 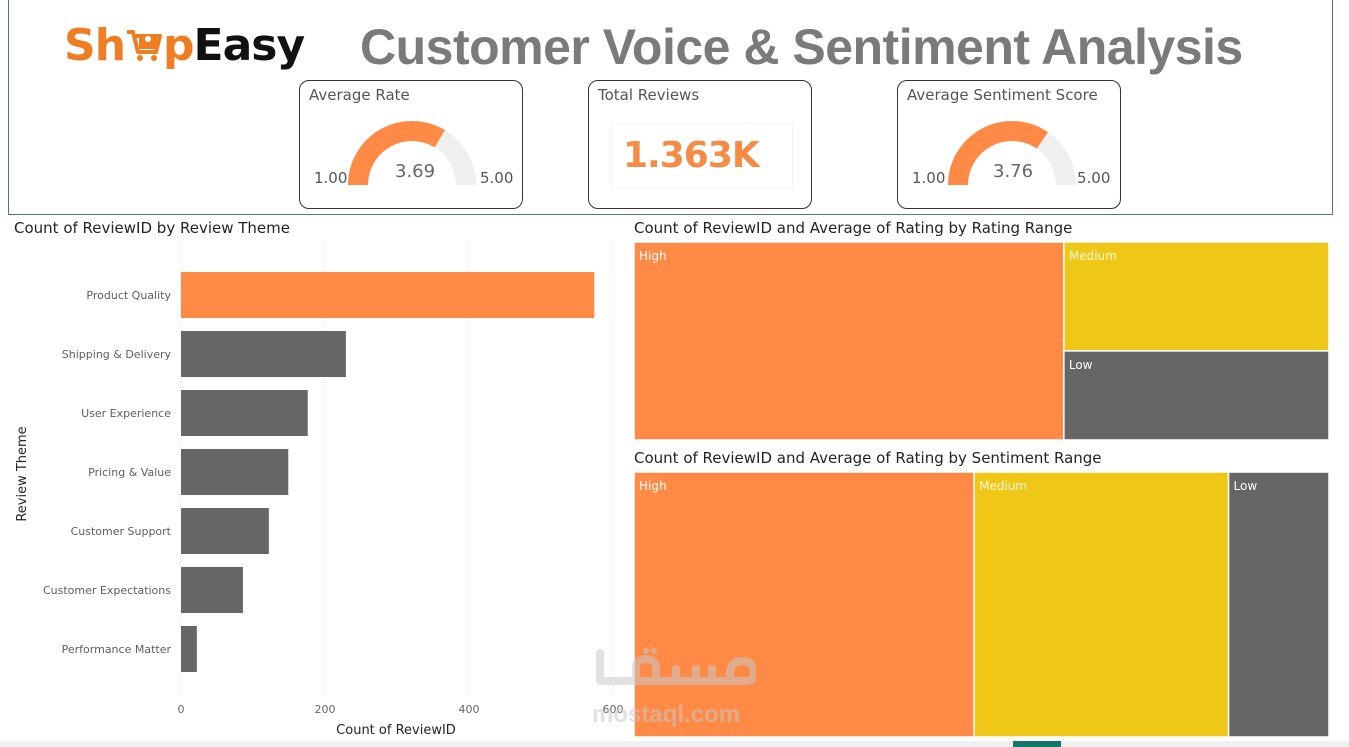 I want to click on logo-text-easy: Easy, so click(x=249, y=45).